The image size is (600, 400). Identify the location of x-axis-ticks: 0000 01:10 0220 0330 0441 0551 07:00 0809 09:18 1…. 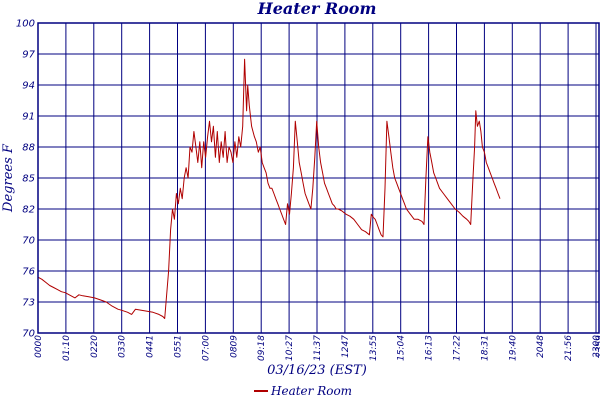
(317, 348).